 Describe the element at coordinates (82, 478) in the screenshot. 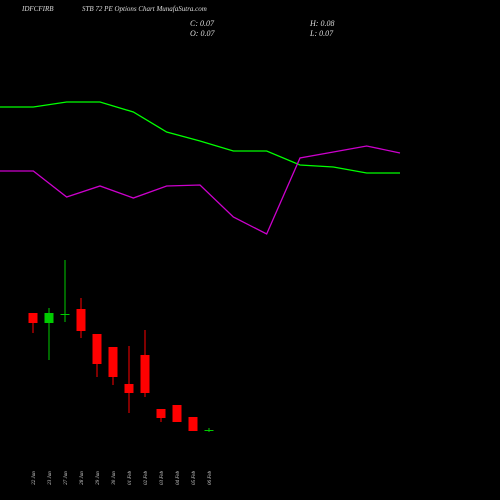

I see `x-tick-label: 28 Jan` at that location.